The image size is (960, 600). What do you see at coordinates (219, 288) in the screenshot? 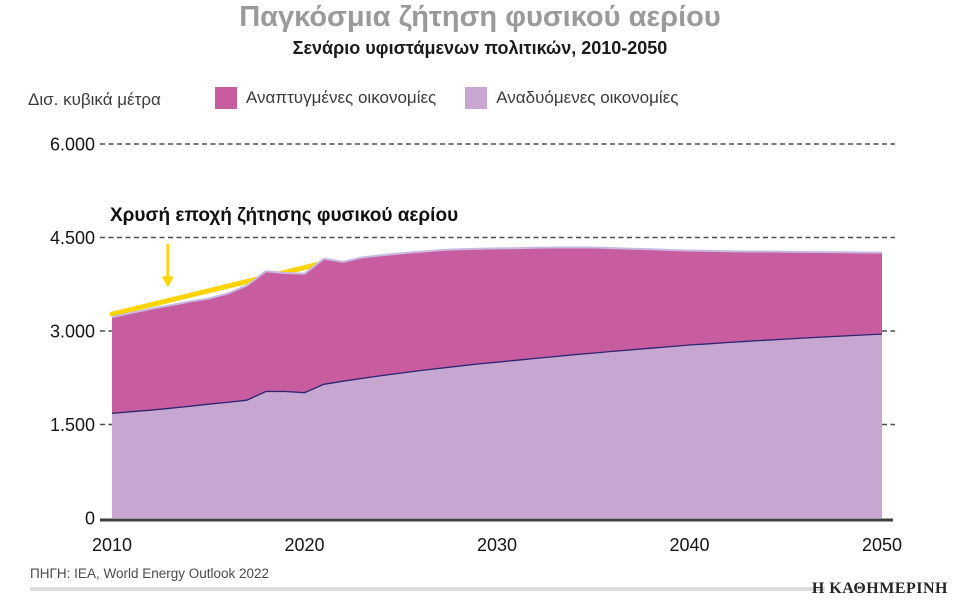
I see `golden-age-trend-line` at bounding box center [219, 288].